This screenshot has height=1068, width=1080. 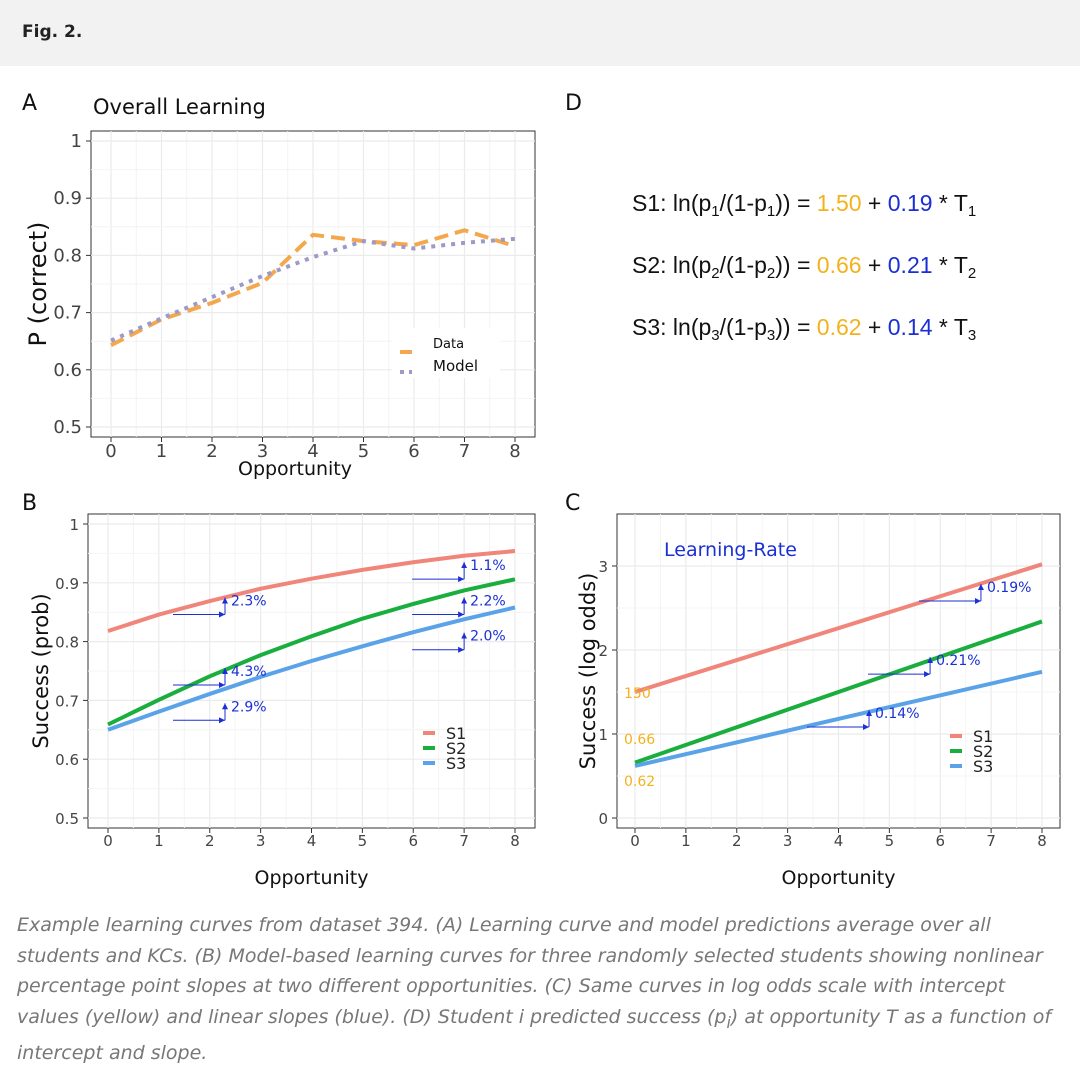 I want to click on legend-label-data: Data, so click(x=448, y=344).